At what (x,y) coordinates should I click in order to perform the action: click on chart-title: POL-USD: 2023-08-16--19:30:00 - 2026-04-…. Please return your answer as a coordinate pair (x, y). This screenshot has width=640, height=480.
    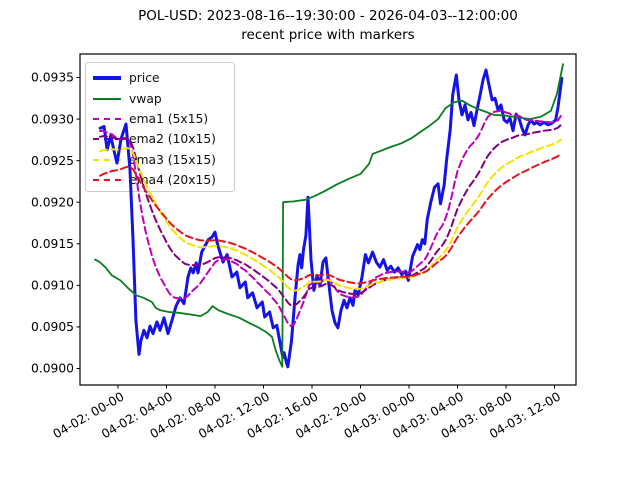
    Looking at the image, I should click on (328, 16).